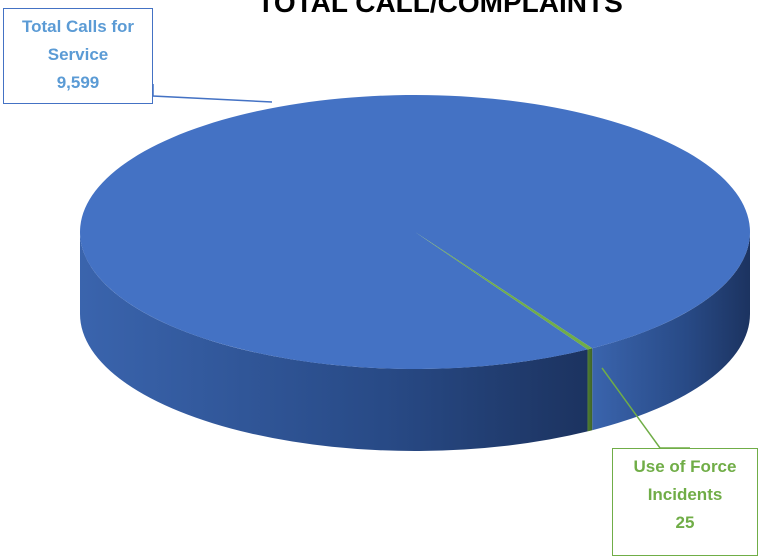 Image resolution: width=759 pixels, height=560 pixels. Describe the element at coordinates (78, 40) in the screenshot. I see `category-label: Total Calls for Service` at that location.